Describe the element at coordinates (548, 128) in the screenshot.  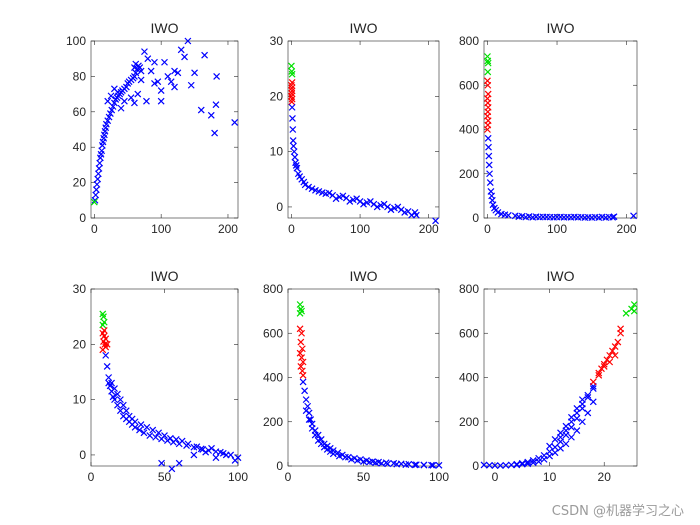
I see `subplot-3: IWO 0 100 200 0 200 400 600 800` at that location.